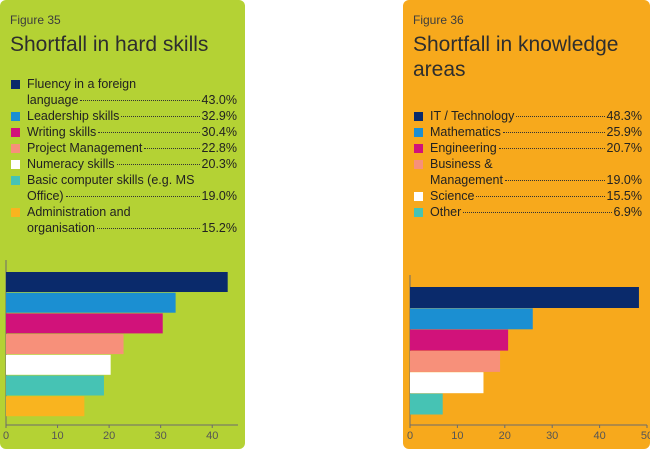 This screenshot has height=449, width=650. I want to click on legend-label: Numeracy skills, so click(71, 164).